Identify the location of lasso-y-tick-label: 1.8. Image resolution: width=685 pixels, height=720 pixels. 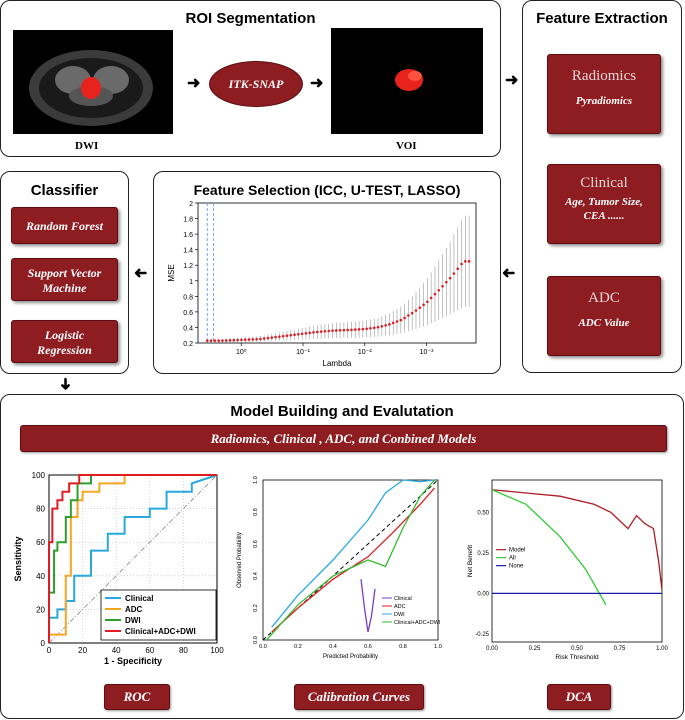
(188, 220).